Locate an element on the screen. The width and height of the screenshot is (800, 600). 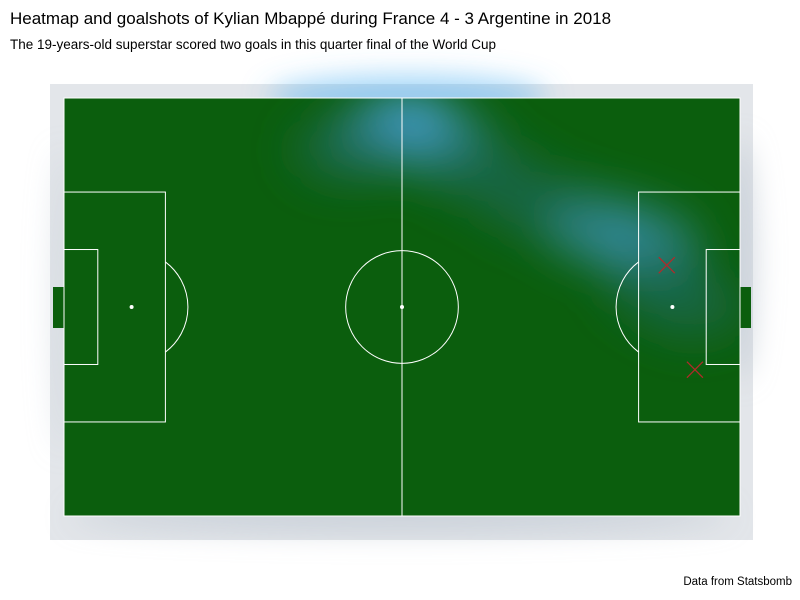
shots-layer is located at coordinates (681, 317).